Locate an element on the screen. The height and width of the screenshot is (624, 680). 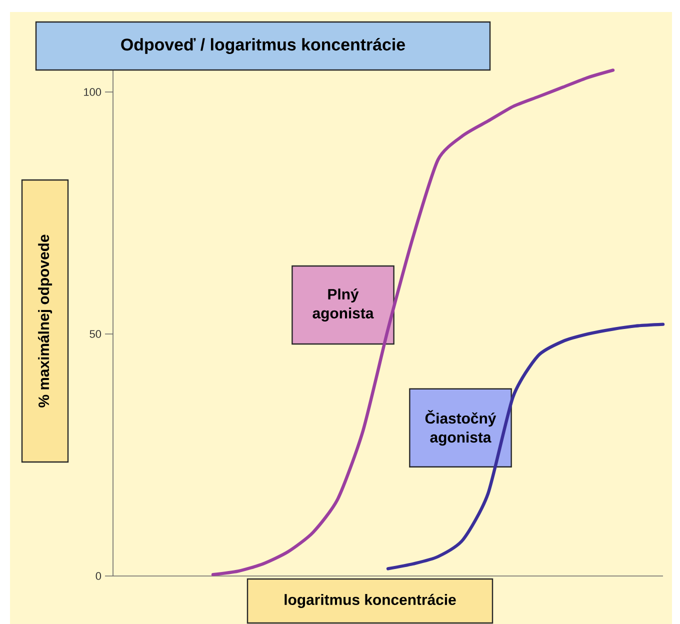
y-tick-label: 0 is located at coordinates (99, 576).